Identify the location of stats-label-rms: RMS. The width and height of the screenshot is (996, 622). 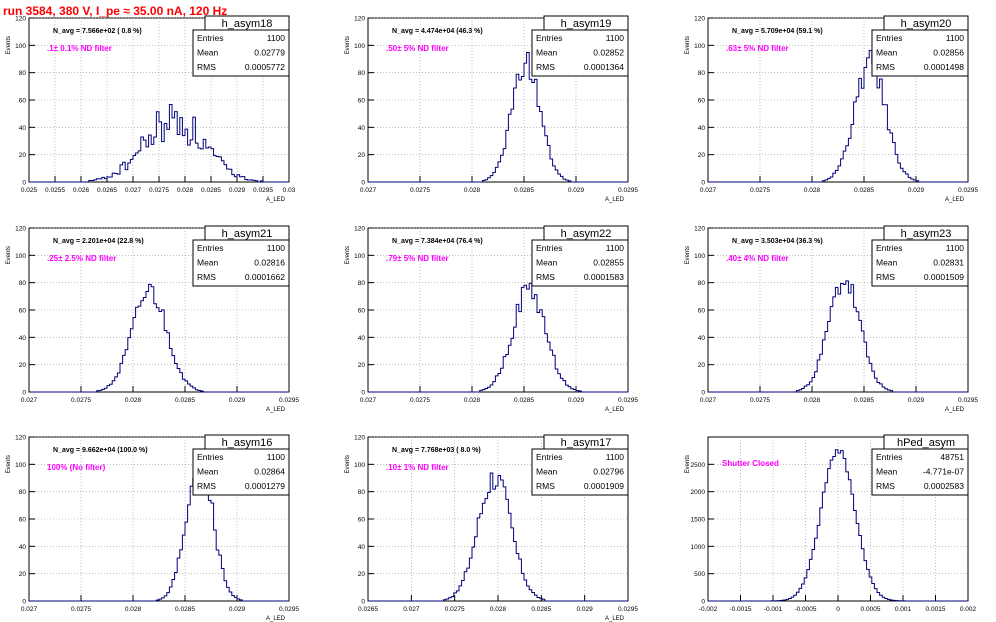
(545, 67).